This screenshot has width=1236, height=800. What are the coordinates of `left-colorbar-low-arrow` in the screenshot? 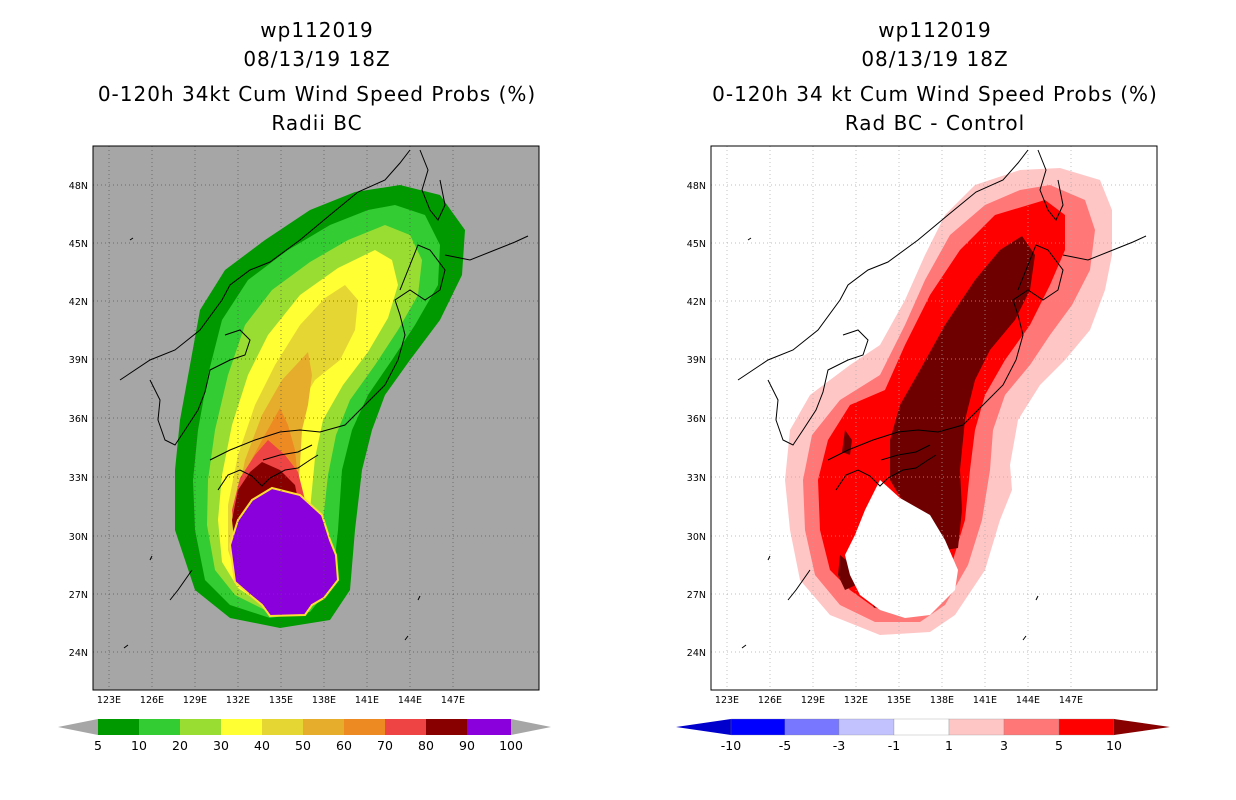 It's located at (78, 727).